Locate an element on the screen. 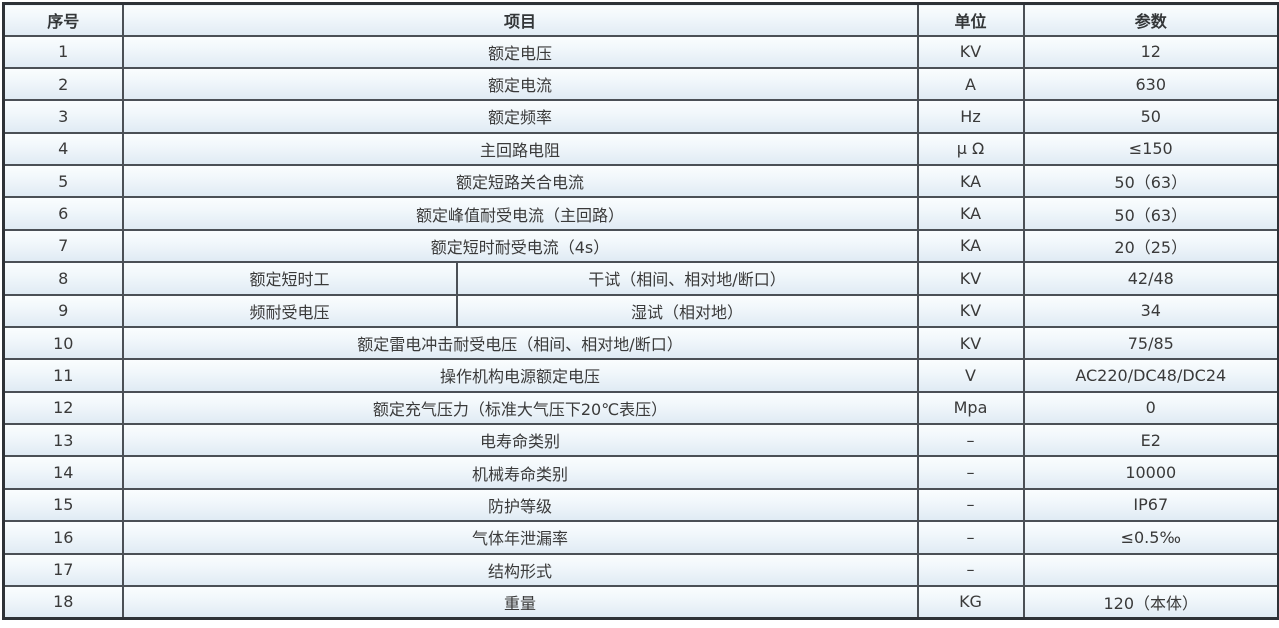  table-row: 12 额定充气压力（标准大气压下20℃表压） Mpa 0 is located at coordinates (640, 408).